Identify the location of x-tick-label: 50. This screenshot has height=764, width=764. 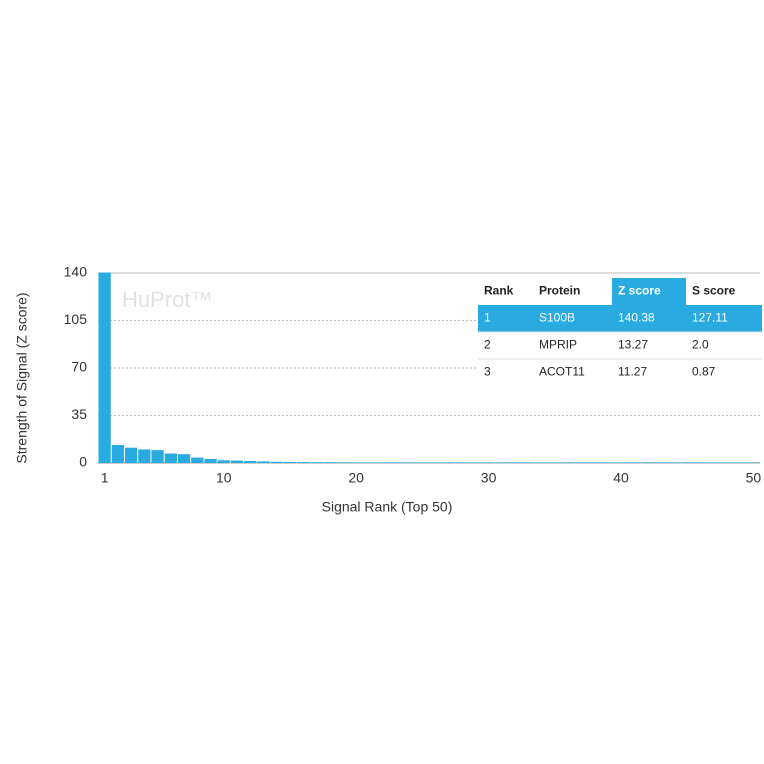
(754, 478).